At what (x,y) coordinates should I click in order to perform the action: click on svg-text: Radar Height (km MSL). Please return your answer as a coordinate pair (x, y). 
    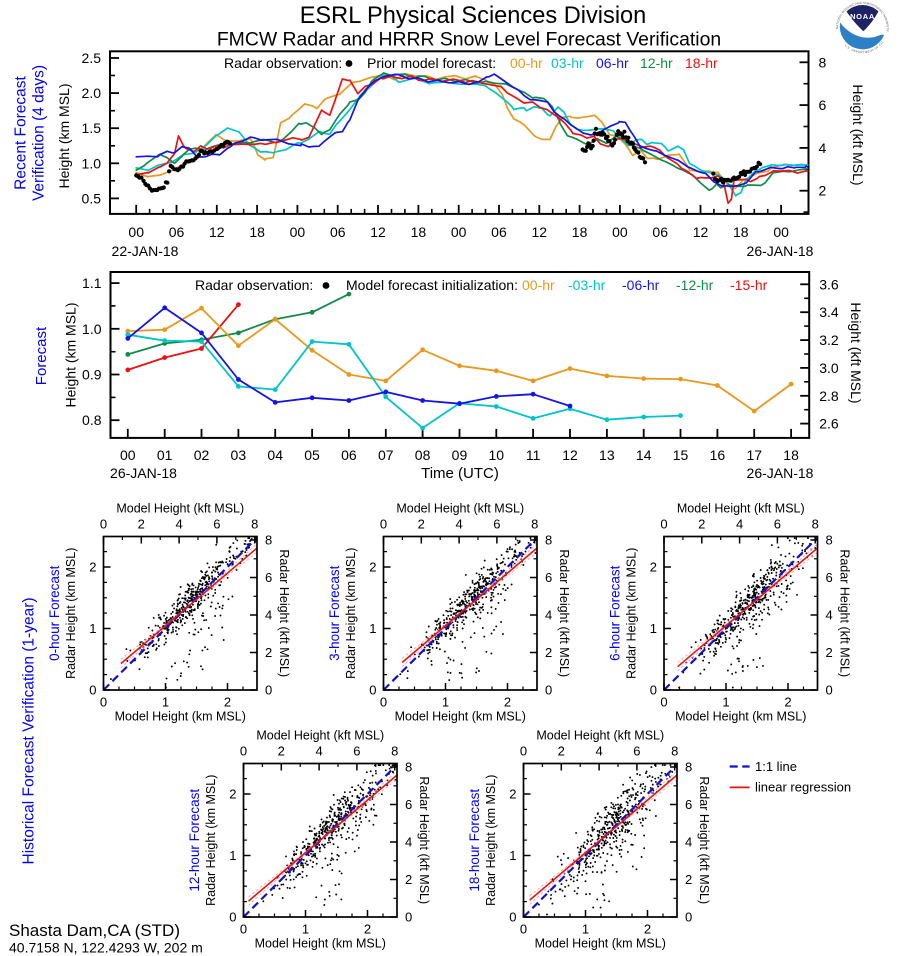
    Looking at the image, I should click on (351, 613).